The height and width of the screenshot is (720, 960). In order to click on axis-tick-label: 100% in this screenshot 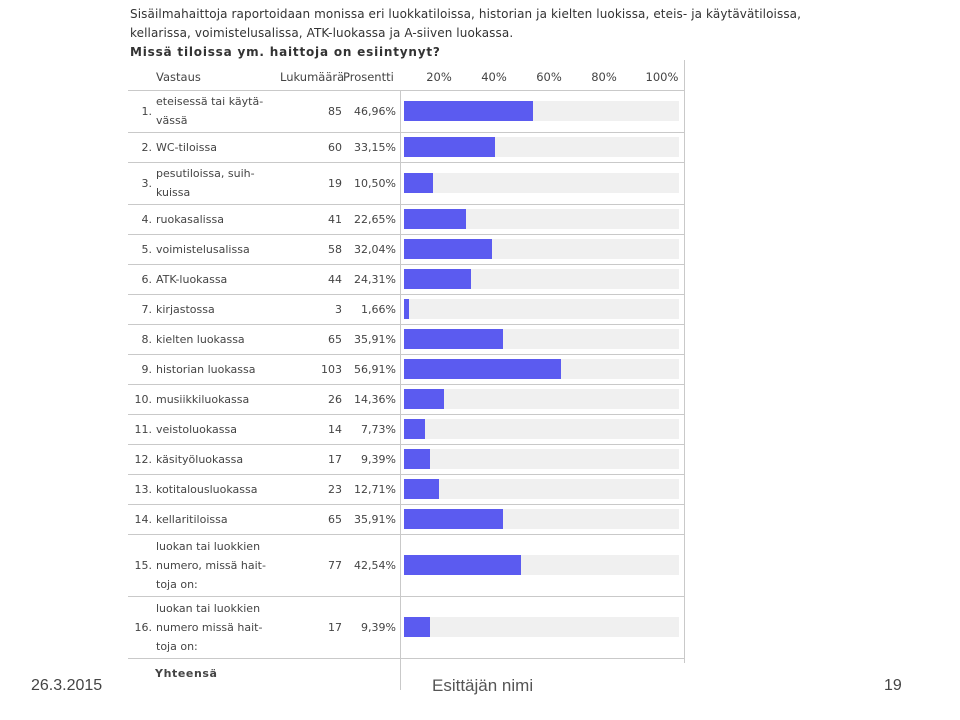, I will do `click(662, 77)`.